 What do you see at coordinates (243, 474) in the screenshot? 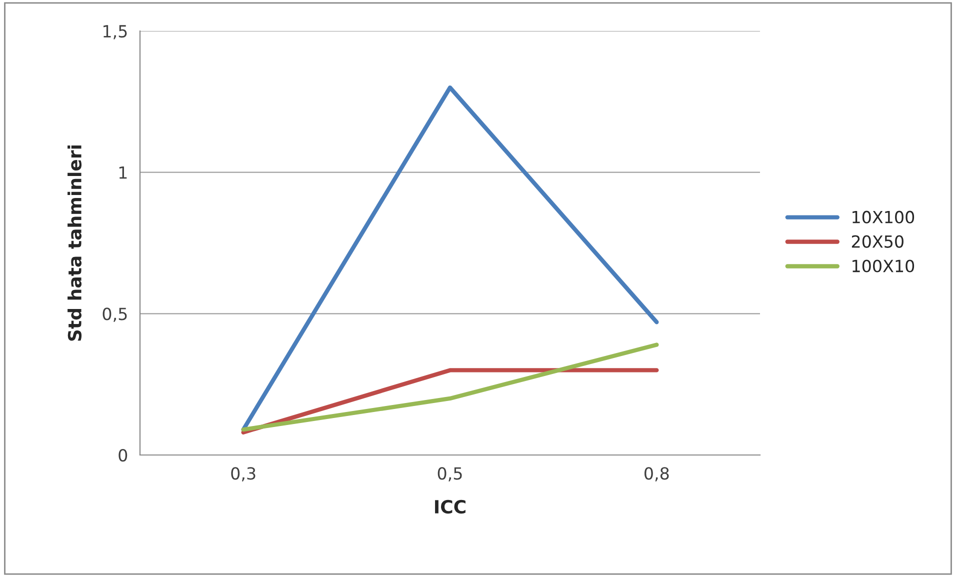
I see `x-tick-label: 0,3` at bounding box center [243, 474].